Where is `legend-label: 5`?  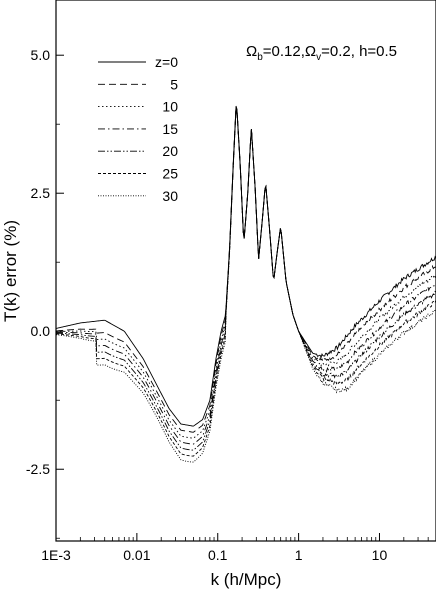 legend-label: 5 is located at coordinates (174, 84).